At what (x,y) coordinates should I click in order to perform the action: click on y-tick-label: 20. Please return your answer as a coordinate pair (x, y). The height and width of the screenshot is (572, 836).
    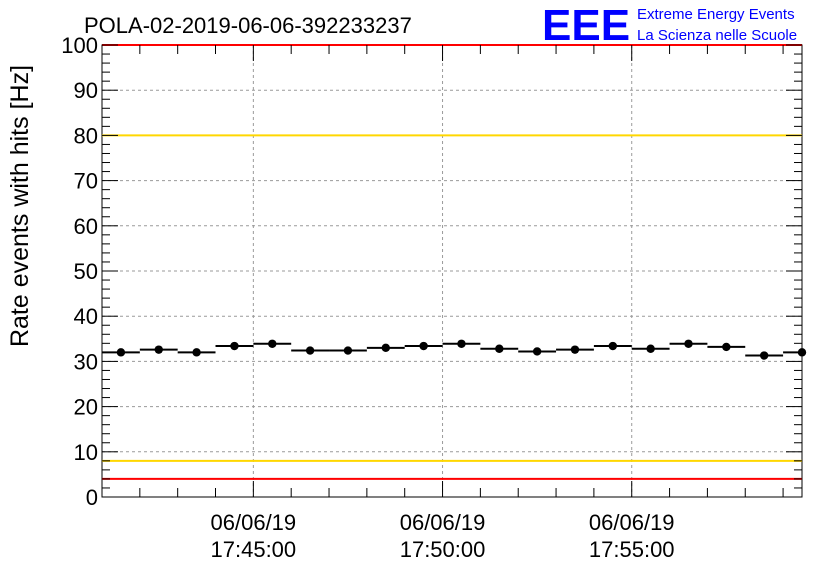
    Looking at the image, I should click on (86, 407).